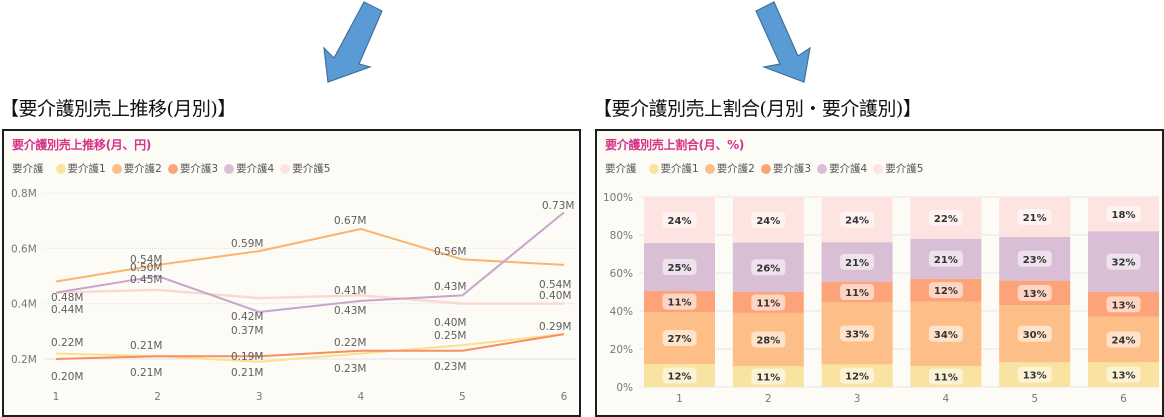 Image resolution: width=1164 pixels, height=417 pixels. I want to click on x-tick-label: 2, so click(157, 397).